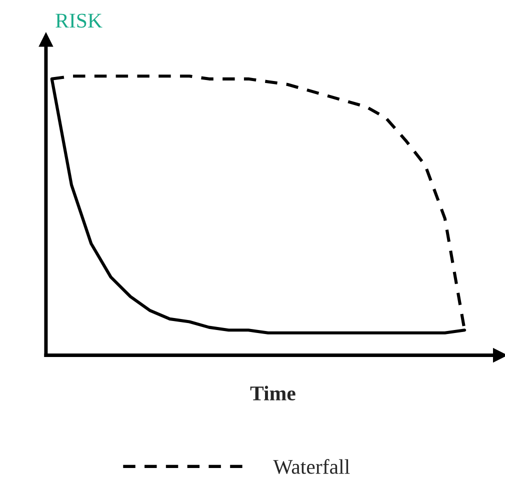 The image size is (505, 492). Describe the element at coordinates (79, 21) in the screenshot. I see `y-axis-title: RISK` at that location.